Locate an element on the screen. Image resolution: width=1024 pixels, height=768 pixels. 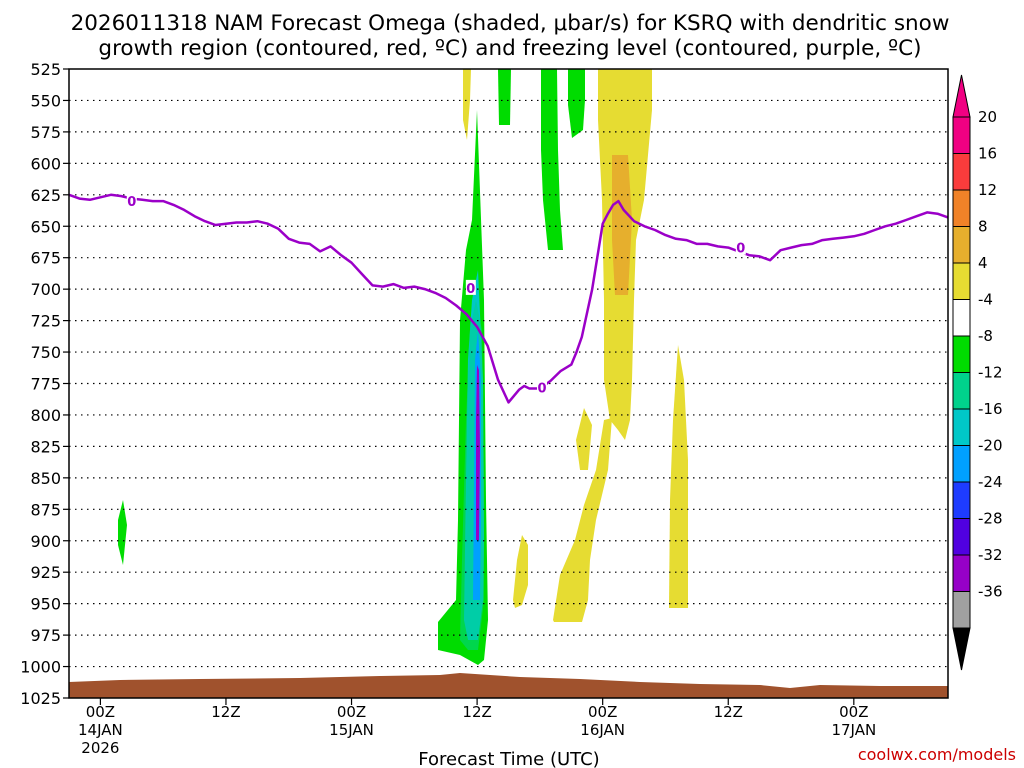
y-tick-label-900: 900 is located at coordinates (45, 541).